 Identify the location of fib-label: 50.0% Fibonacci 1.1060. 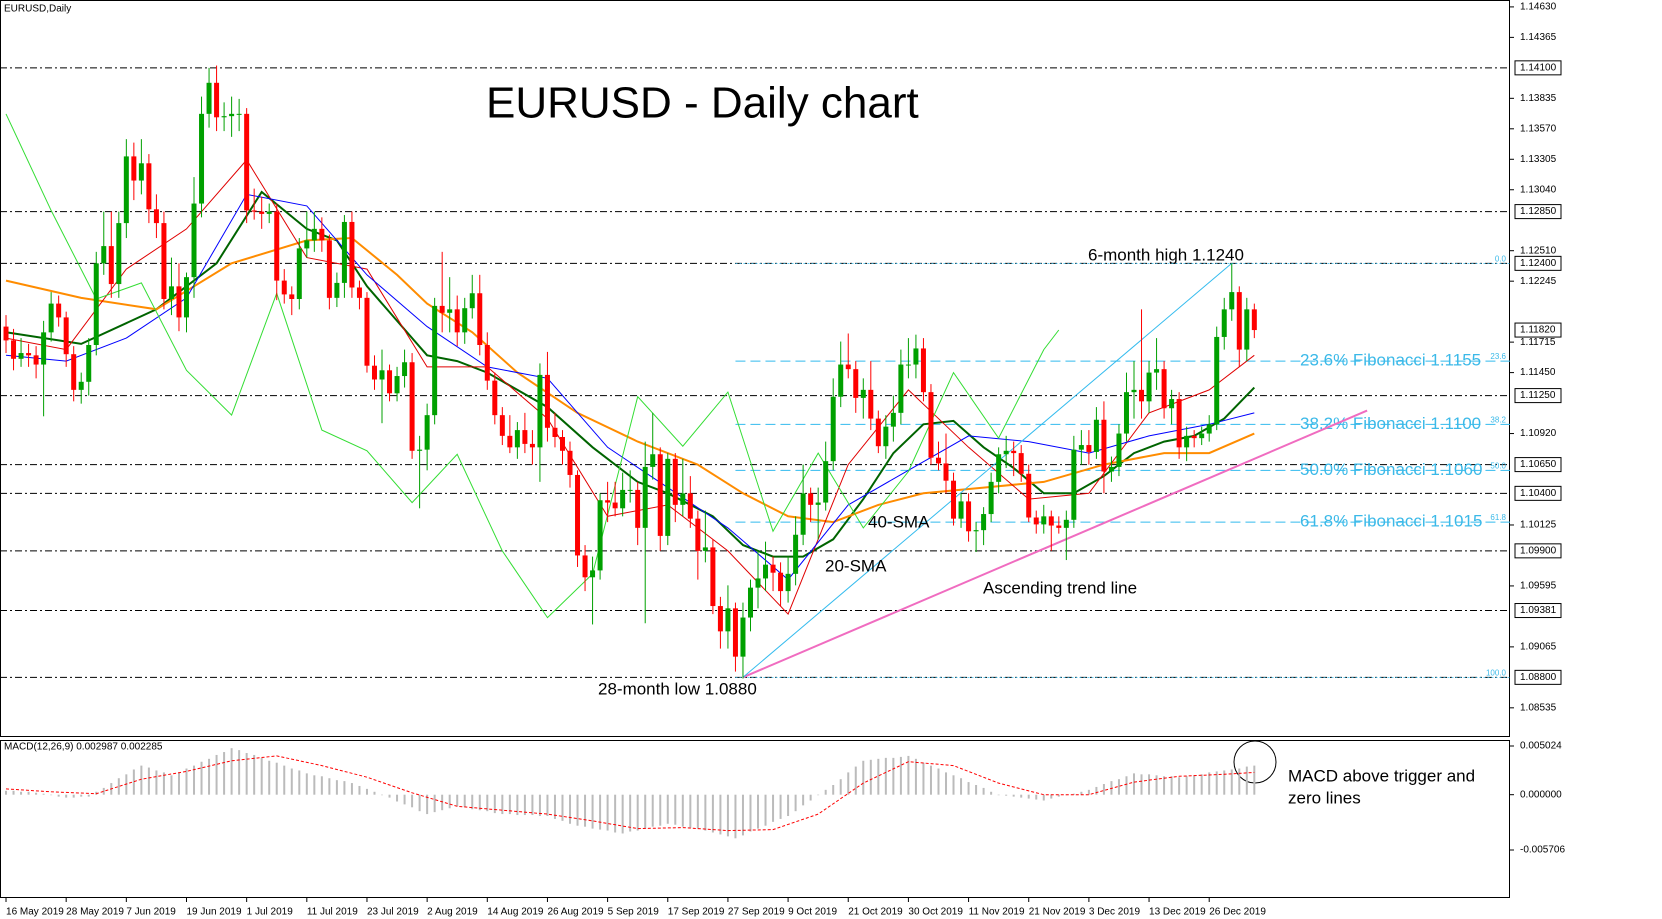
(1391, 469).